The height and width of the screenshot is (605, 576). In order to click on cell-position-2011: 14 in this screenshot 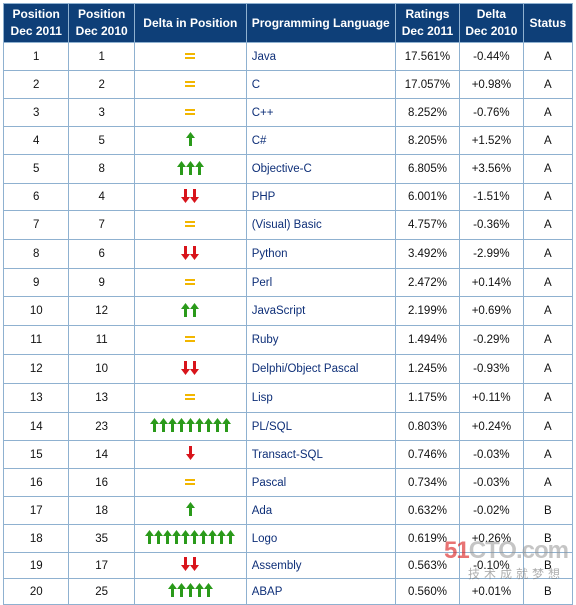, I will do `click(36, 426)`.